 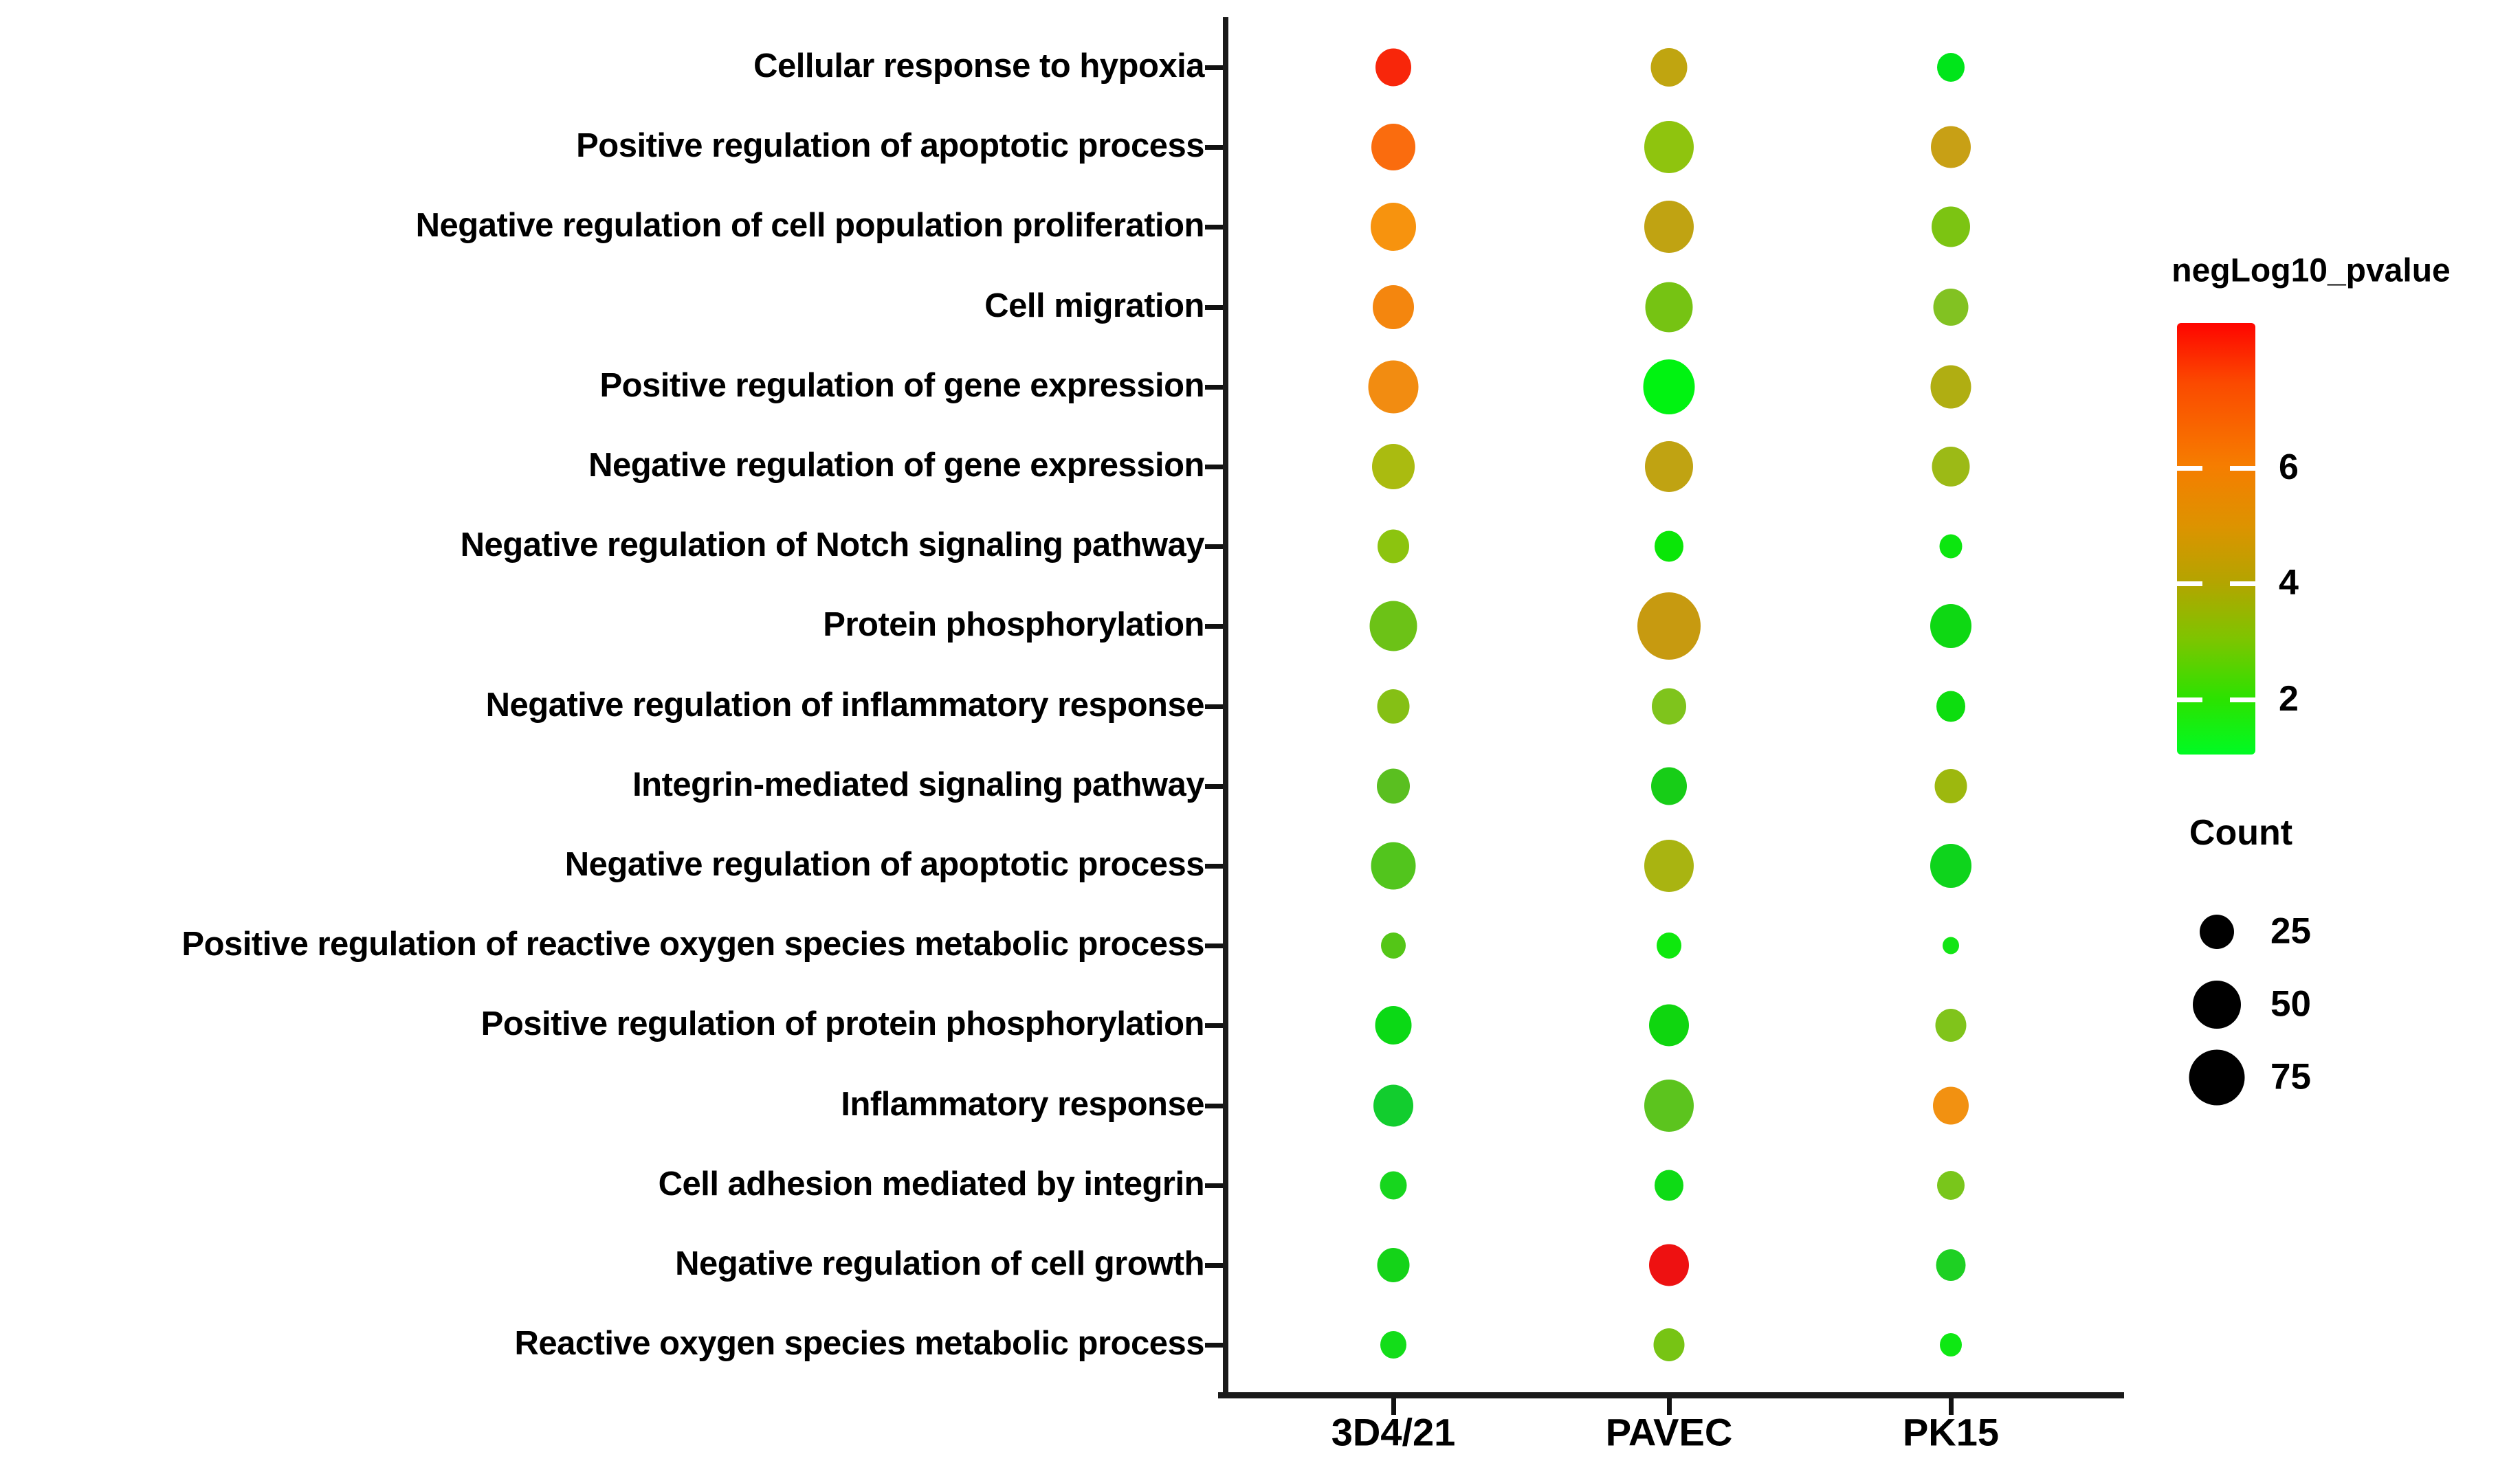 I want to click on y-category-label: Negative regulation of apoptotic process, so click(x=884, y=864).